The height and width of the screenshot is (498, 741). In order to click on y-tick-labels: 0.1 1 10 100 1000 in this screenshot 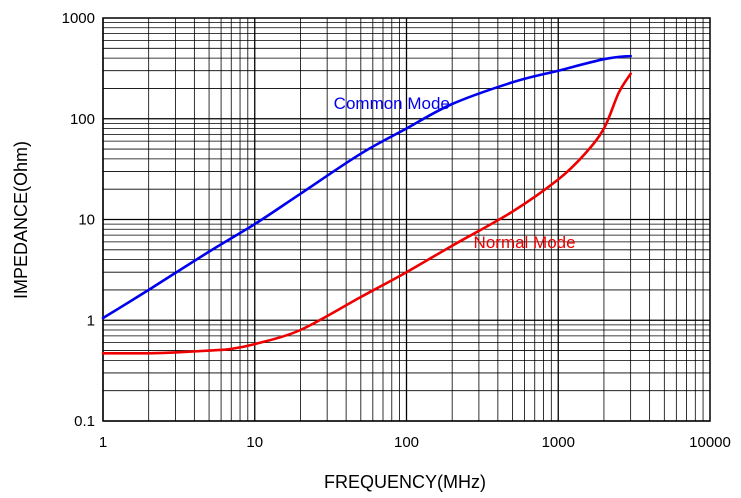, I will do `click(78, 220)`.